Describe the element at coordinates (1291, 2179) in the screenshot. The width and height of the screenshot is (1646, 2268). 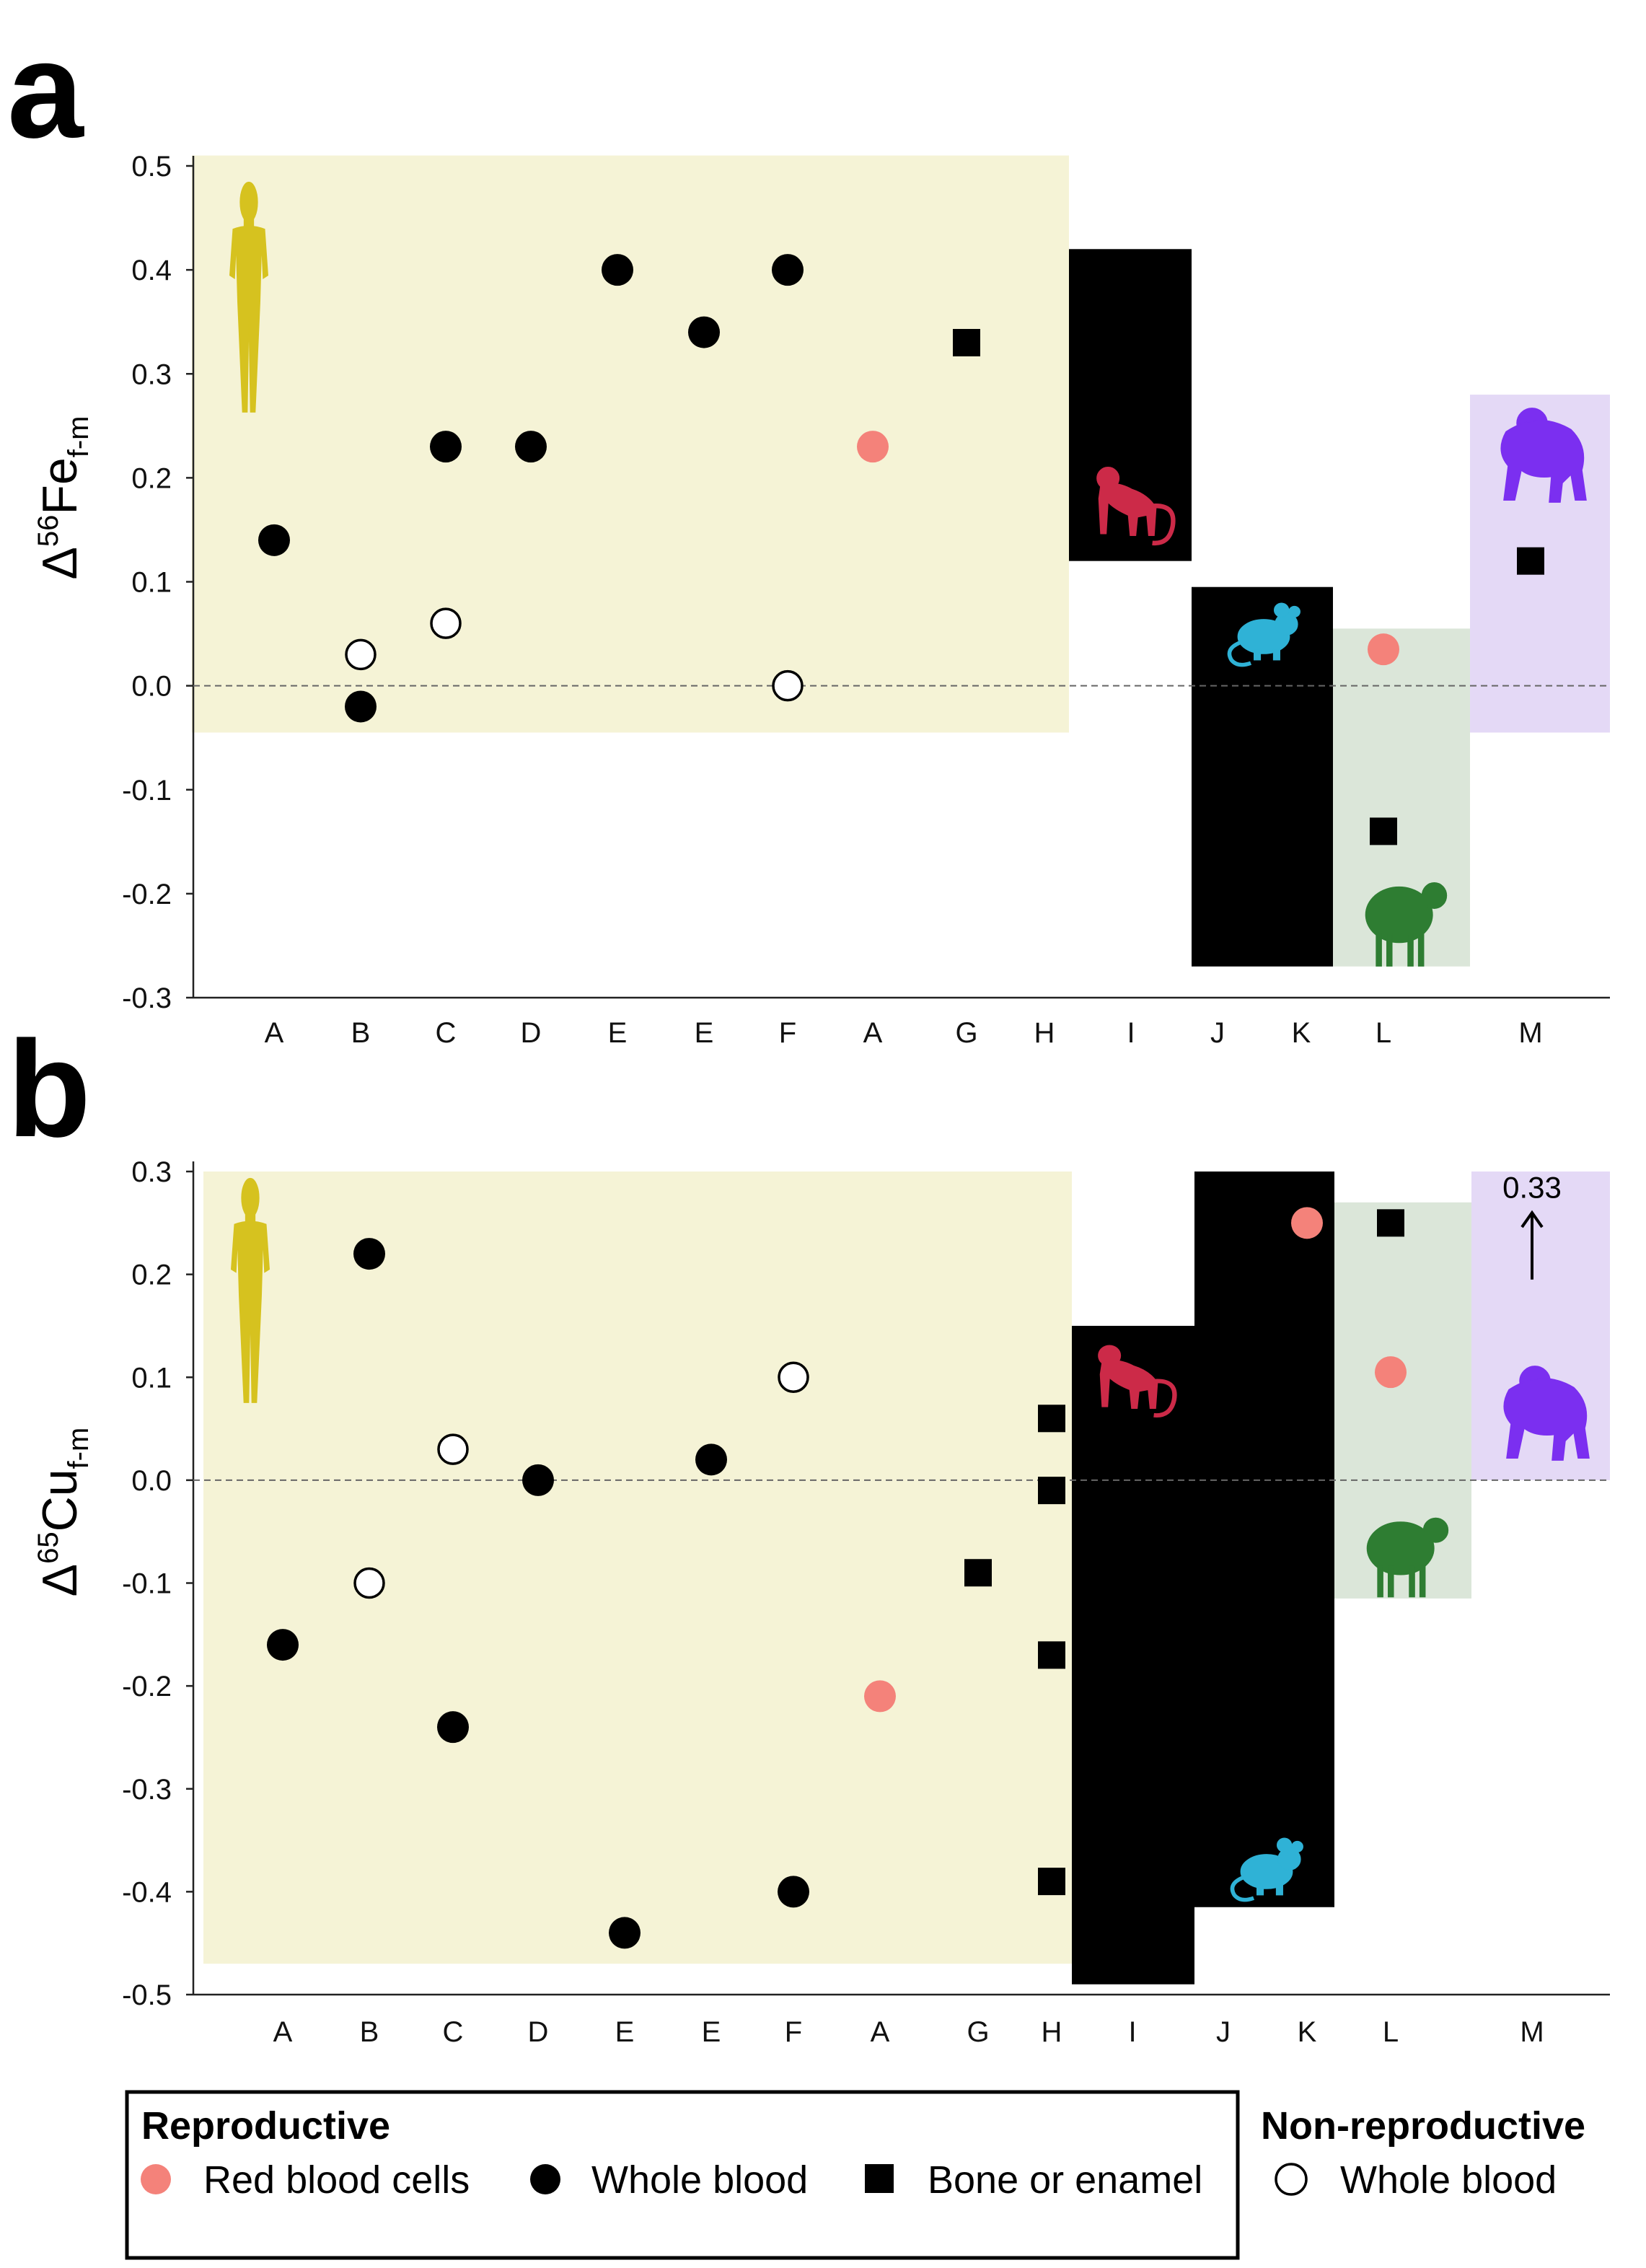
I see `legend-nonrepro-whole-blood-marker` at that location.